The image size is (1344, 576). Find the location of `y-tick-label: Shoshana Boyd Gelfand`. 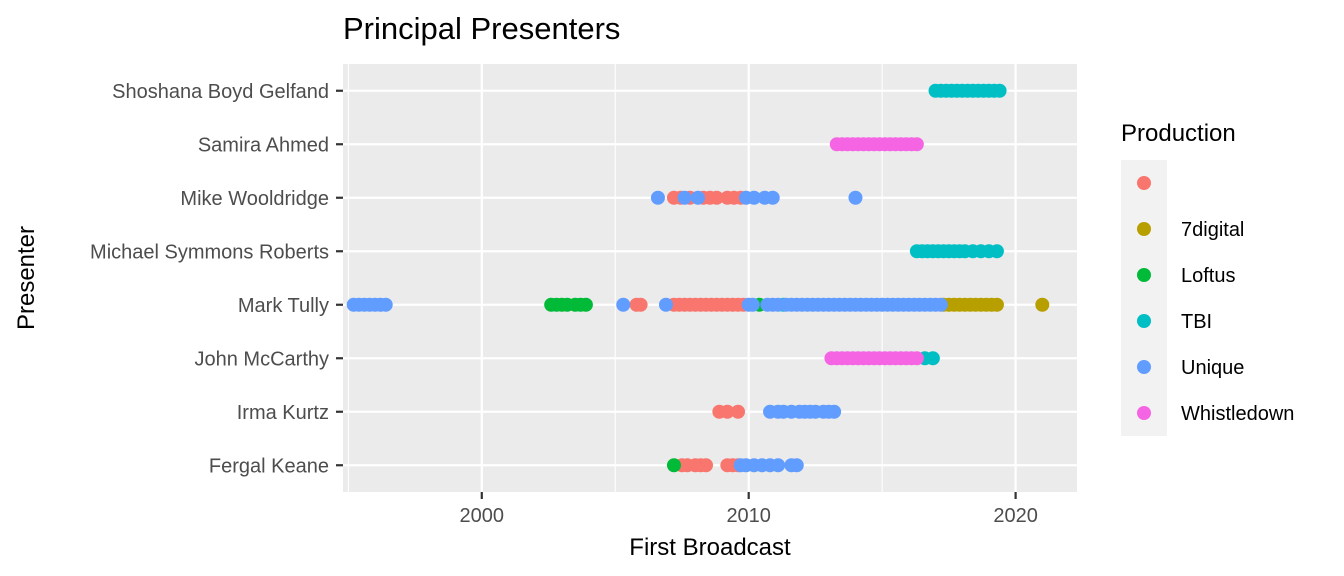

y-tick-label: Shoshana Boyd Gelfand is located at coordinates (220, 92).